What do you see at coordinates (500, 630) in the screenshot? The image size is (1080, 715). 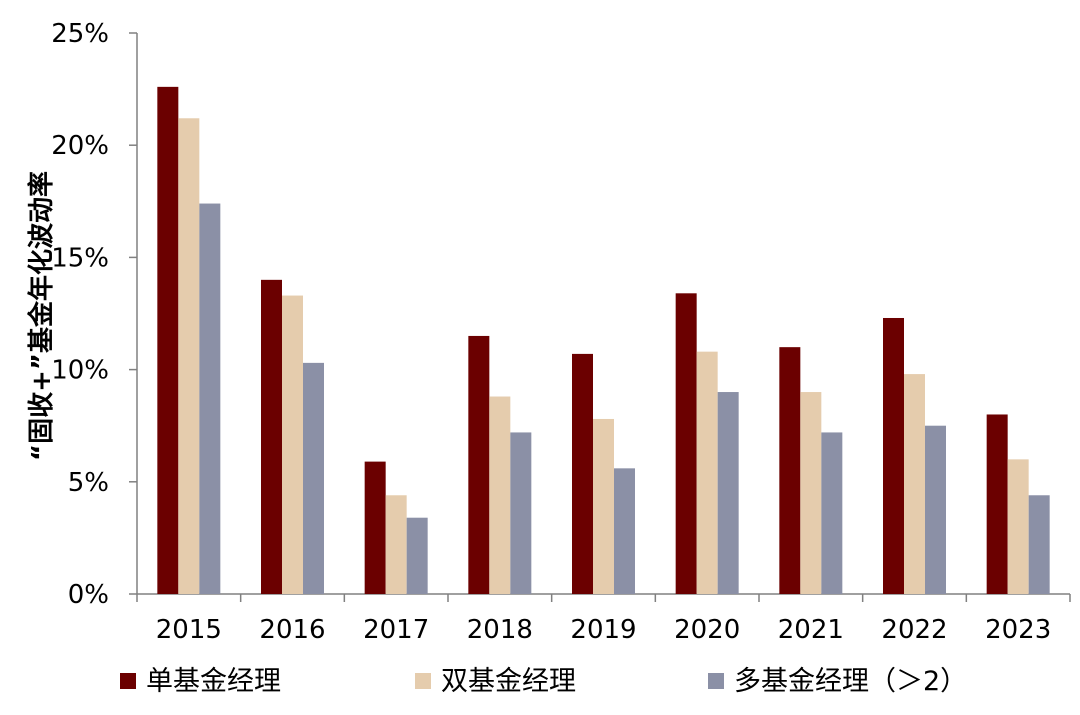 I see `x-tick-label: 2018` at bounding box center [500, 630].